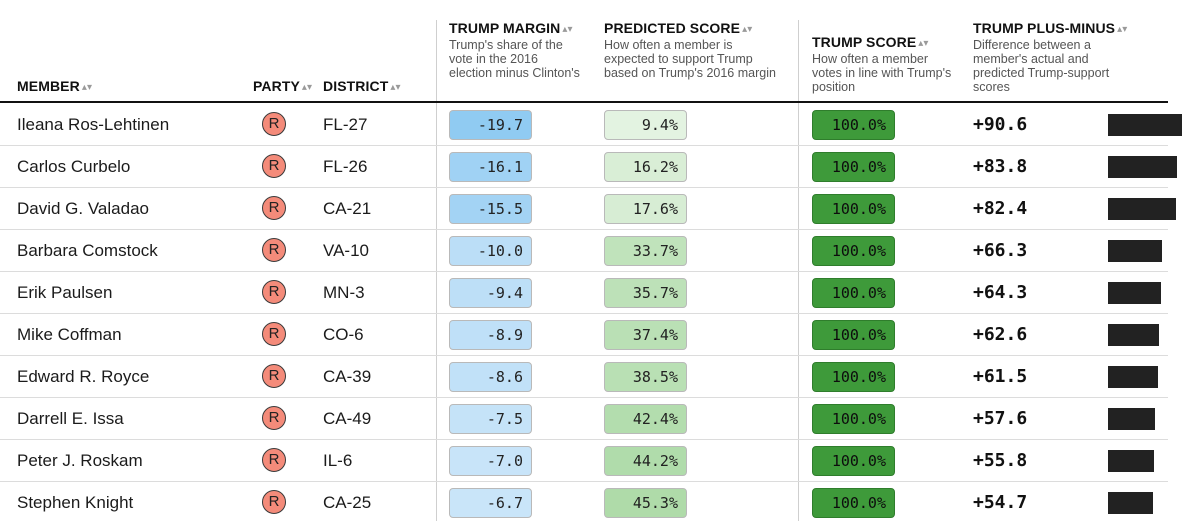  I want to click on predicted-score-cell: 45.3%, so click(645, 503).